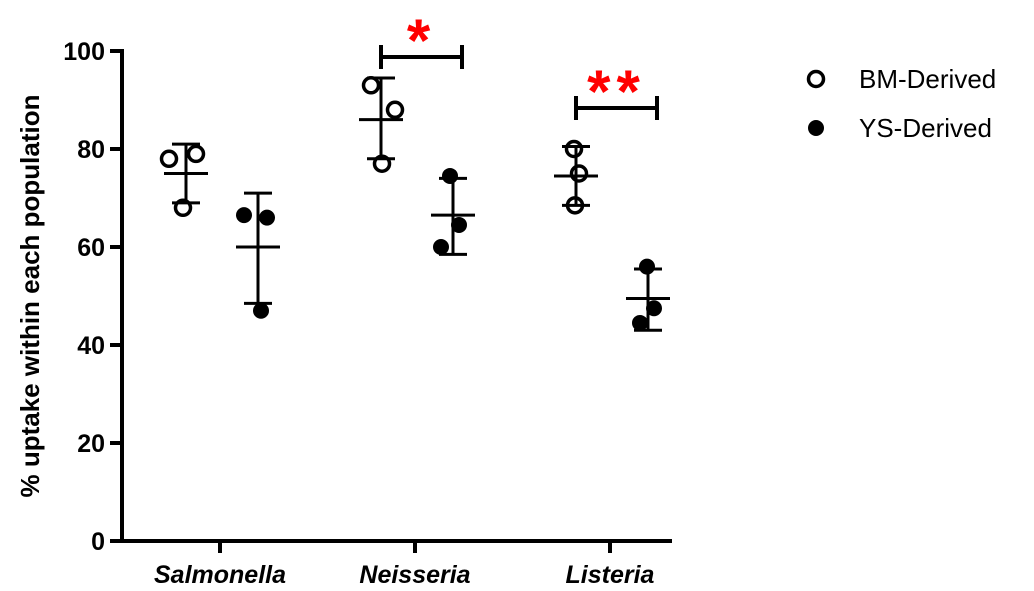 Image resolution: width=1034 pixels, height=591 pixels. Describe the element at coordinates (616, 91) in the screenshot. I see `significance-label: **` at that location.